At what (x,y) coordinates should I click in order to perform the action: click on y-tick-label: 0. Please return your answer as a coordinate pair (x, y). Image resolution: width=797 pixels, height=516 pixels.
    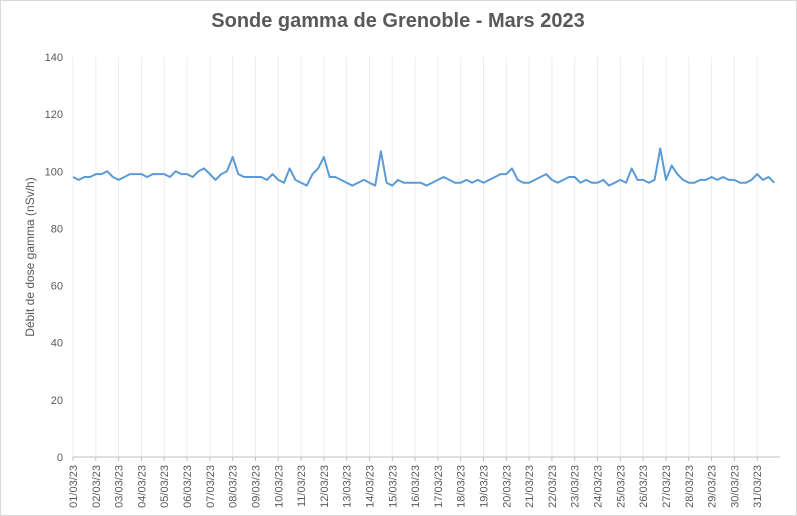
    Looking at the image, I should click on (60, 458).